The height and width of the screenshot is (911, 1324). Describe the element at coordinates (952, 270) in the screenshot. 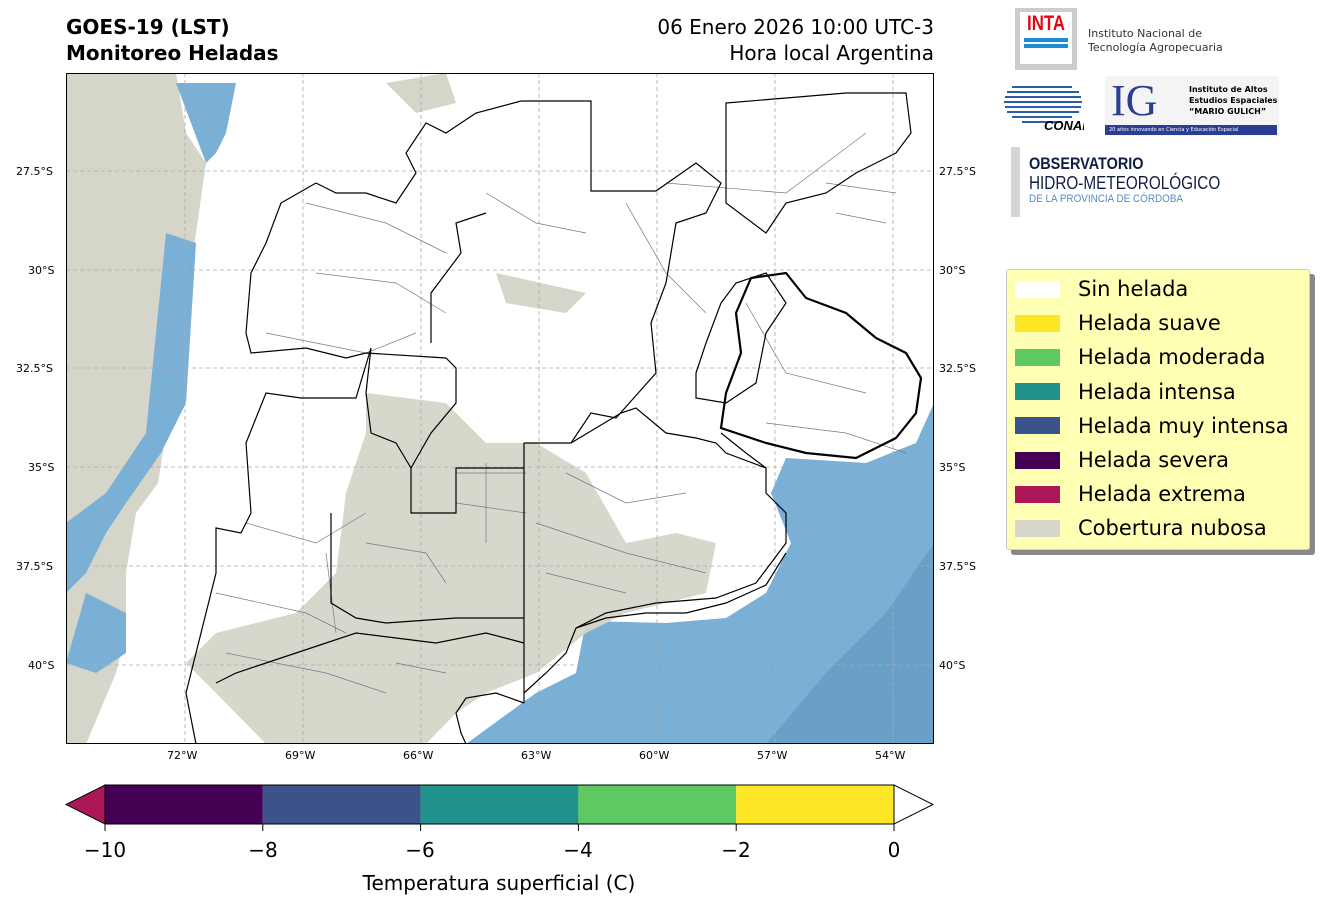

I see `lat-tick-right: 30°S` at that location.